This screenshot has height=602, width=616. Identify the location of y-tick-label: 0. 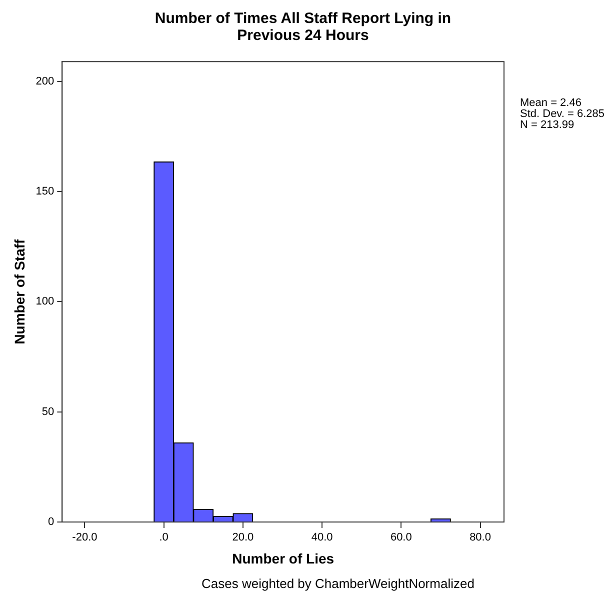
(51, 522).